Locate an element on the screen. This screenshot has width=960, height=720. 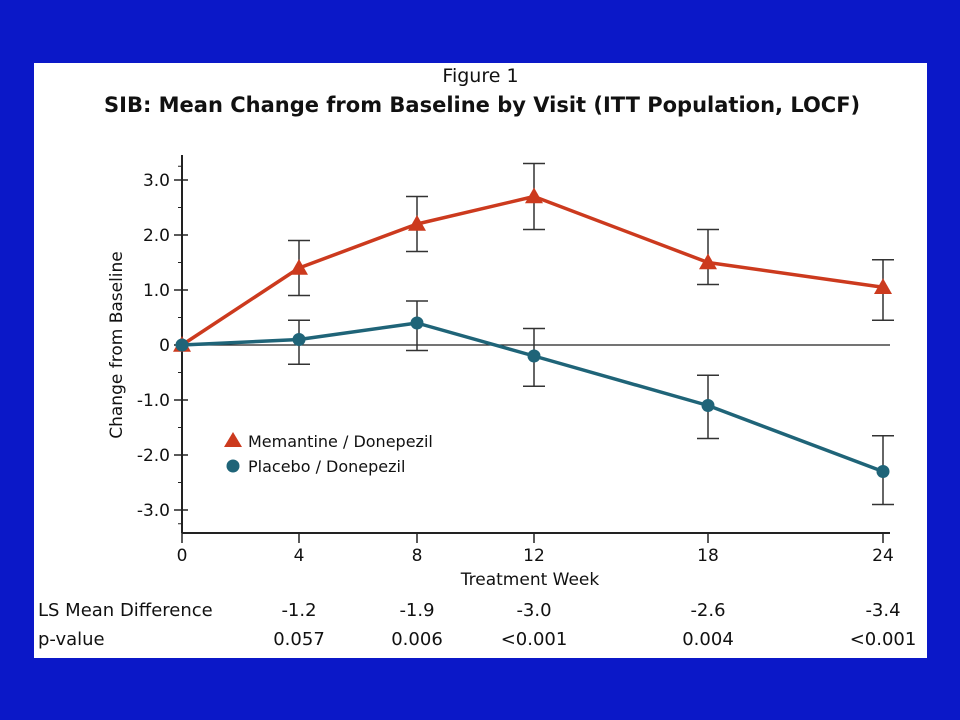
table-cell: 0.006 is located at coordinates (417, 639).